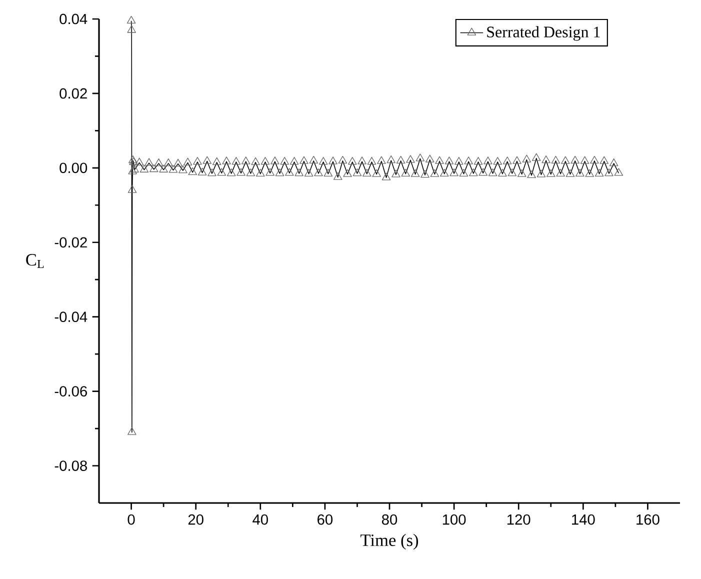  Describe the element at coordinates (74, 168) in the screenshot. I see `y-tick-label: 0.00` at that location.